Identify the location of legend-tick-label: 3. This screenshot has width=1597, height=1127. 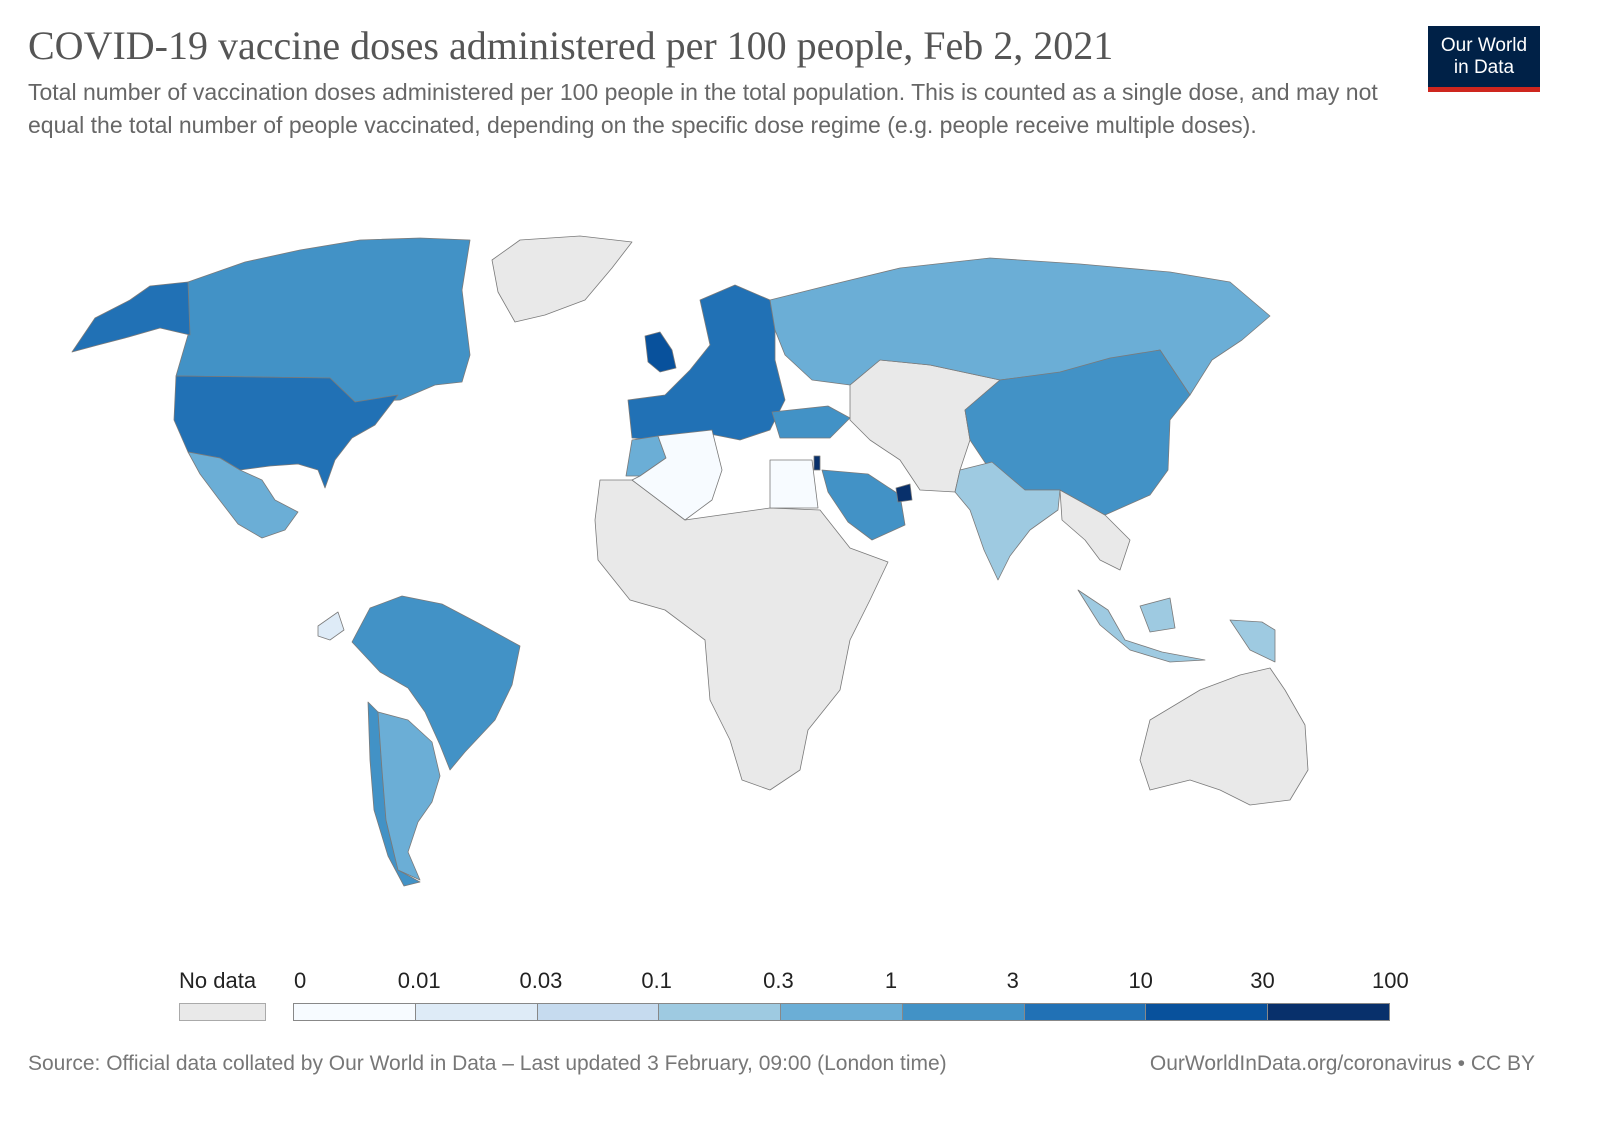
(1012, 980).